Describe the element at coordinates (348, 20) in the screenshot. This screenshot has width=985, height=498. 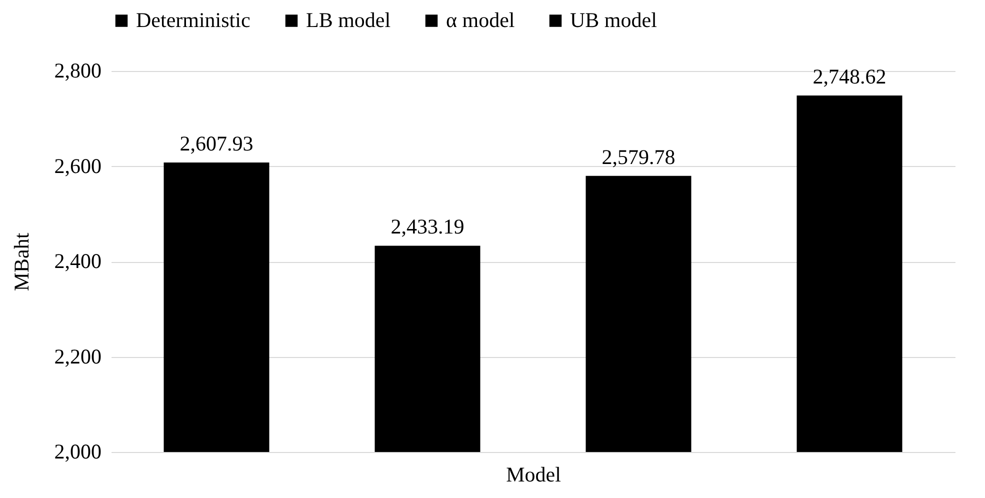
I see `legend-label: LB model` at that location.